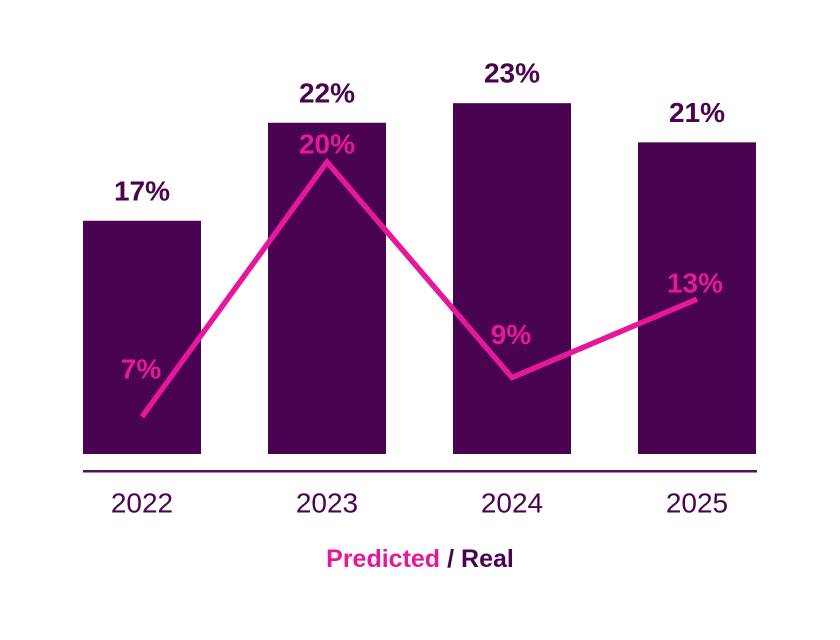 This screenshot has height=640, width=840. I want to click on bar-2024, so click(512, 278).